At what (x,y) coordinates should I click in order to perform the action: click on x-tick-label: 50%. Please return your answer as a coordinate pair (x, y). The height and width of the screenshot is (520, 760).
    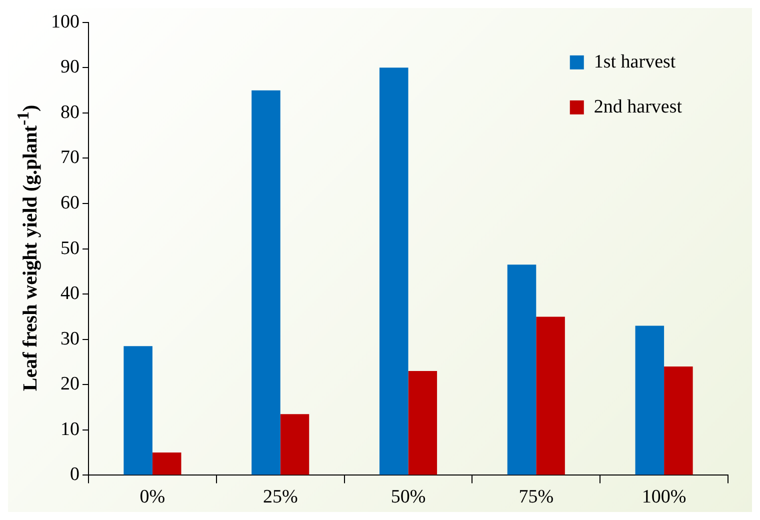
    Looking at the image, I should click on (408, 497).